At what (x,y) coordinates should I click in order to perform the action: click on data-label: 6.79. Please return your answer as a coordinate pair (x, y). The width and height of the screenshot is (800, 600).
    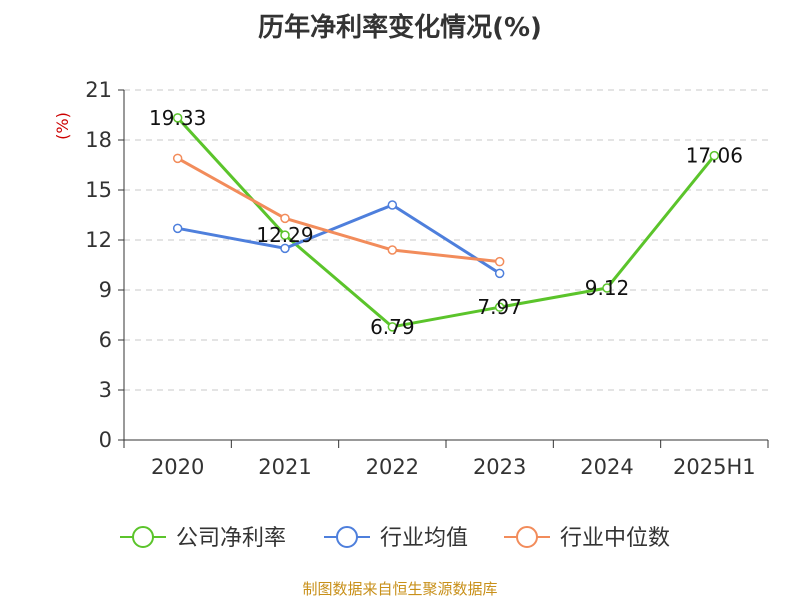
    Looking at the image, I should click on (392, 327).